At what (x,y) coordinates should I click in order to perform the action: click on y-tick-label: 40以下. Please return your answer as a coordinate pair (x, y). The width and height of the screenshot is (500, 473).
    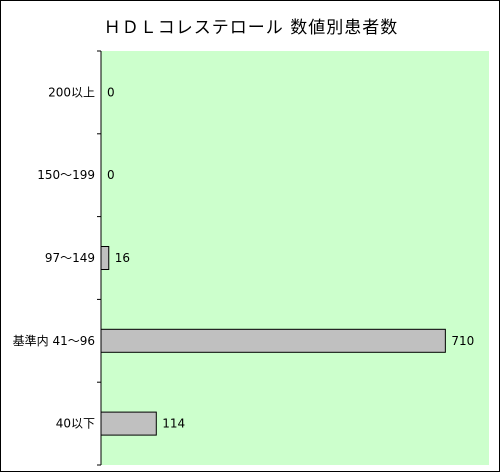
    Looking at the image, I should click on (75, 424).